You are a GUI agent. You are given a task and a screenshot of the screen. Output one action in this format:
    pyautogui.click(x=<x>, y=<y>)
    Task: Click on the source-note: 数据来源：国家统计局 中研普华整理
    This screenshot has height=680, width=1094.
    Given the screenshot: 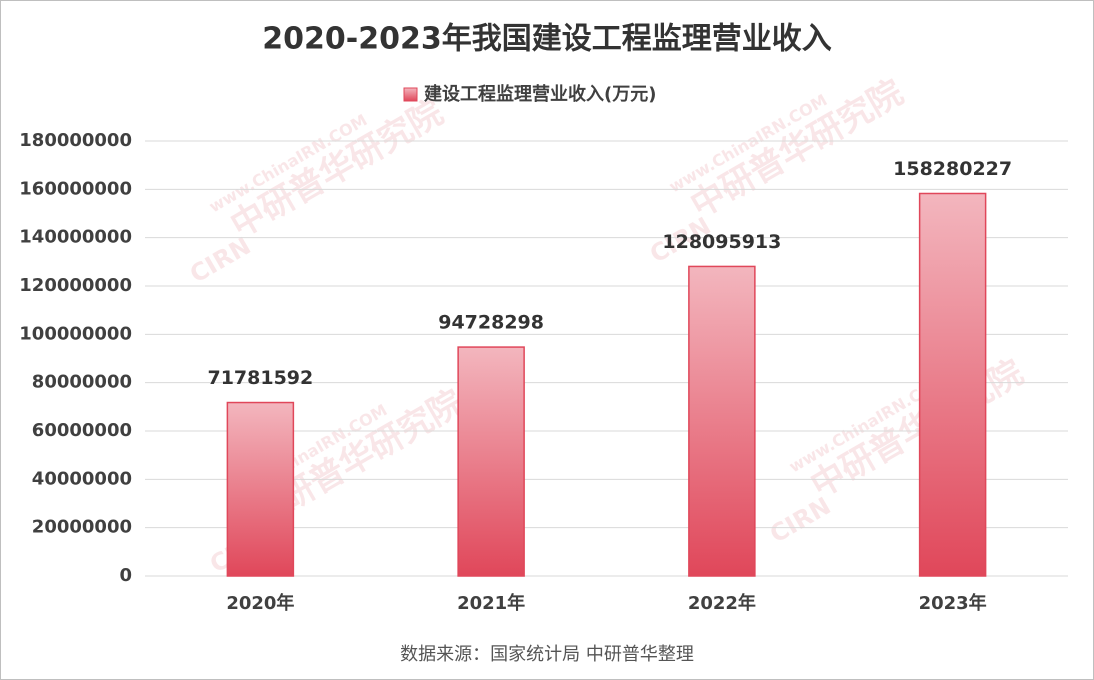 What is the action you would take?
    pyautogui.click(x=547, y=654)
    